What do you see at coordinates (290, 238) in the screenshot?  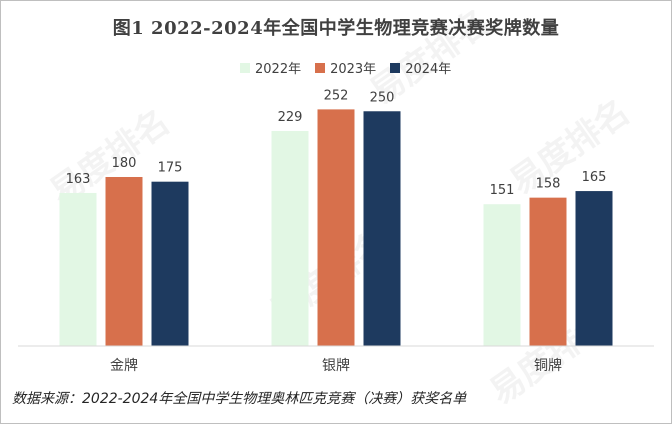 I see `bar-silver-2022` at bounding box center [290, 238].